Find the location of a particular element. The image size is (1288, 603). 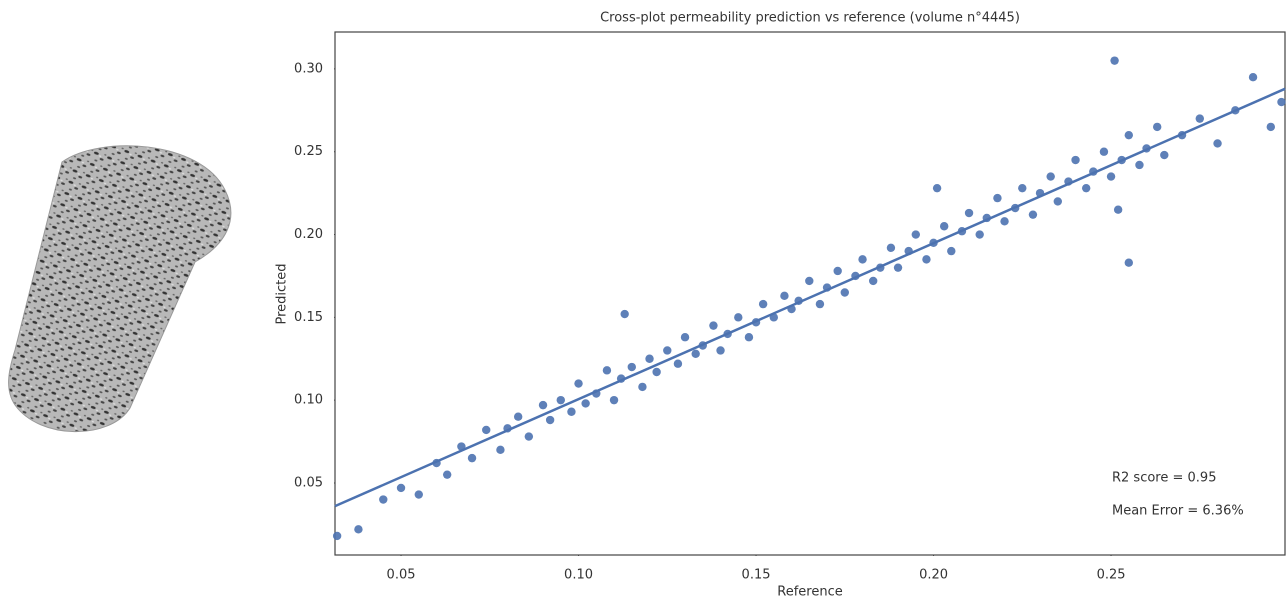

y-tick-label: 0.25 is located at coordinates (308, 151).